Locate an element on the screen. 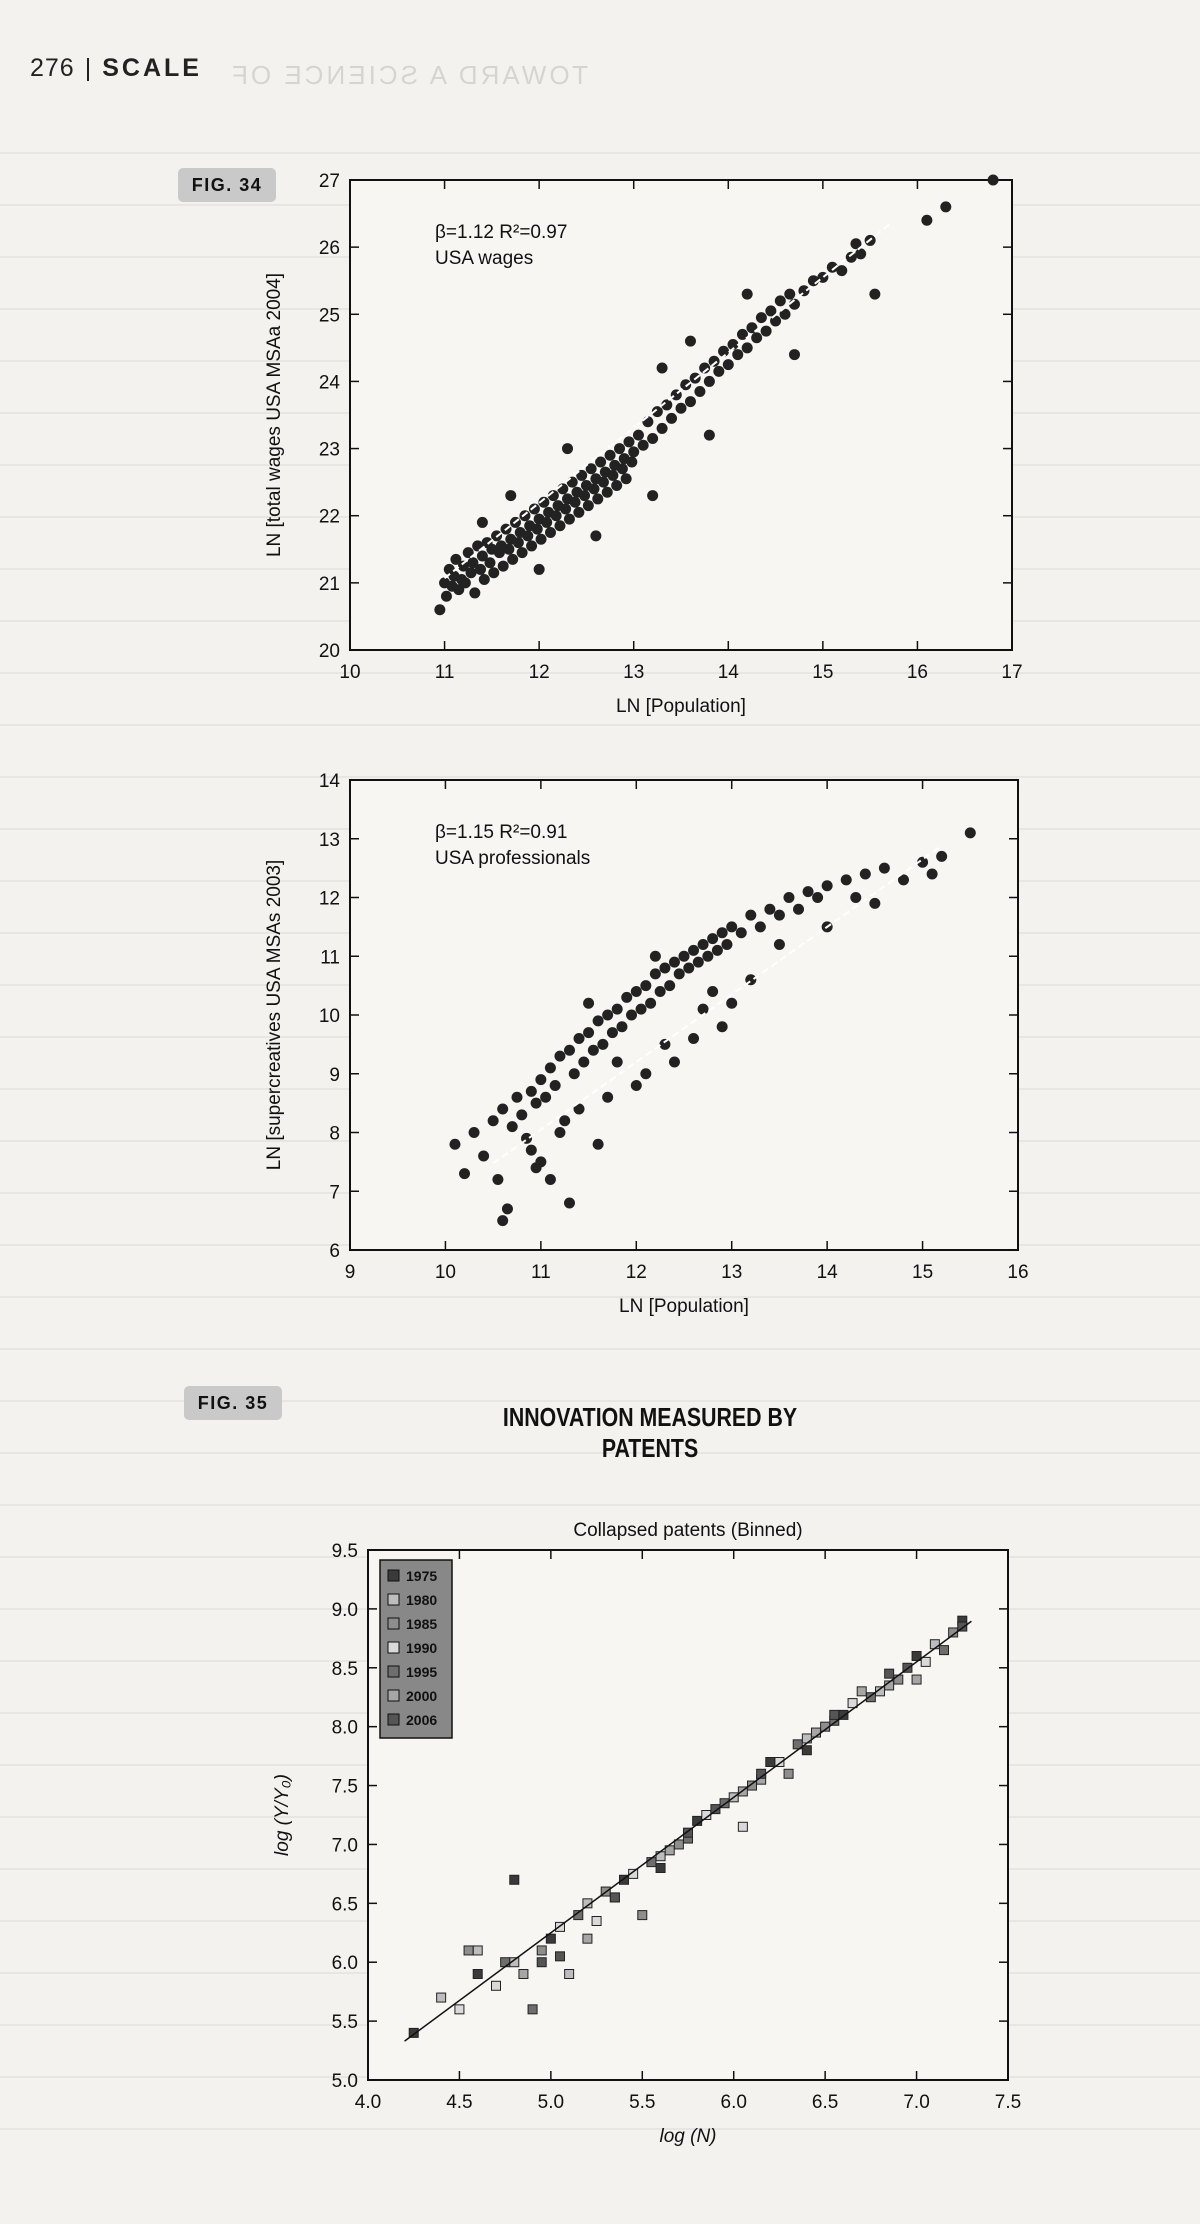  y-tick-label: 5.0 is located at coordinates (345, 2081).